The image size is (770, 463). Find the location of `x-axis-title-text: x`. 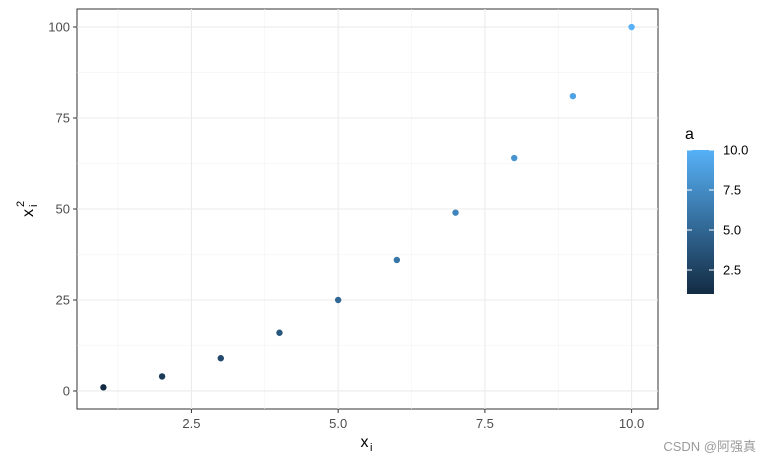

x-axis-title-text: x is located at coordinates (365, 442).